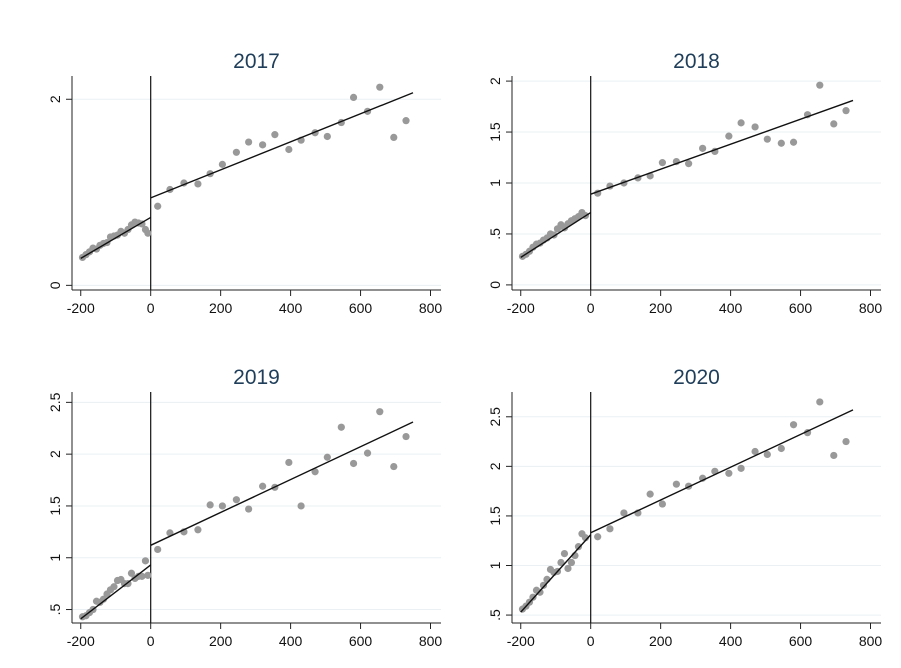  I want to click on panel-title: 2018, so click(696, 61).